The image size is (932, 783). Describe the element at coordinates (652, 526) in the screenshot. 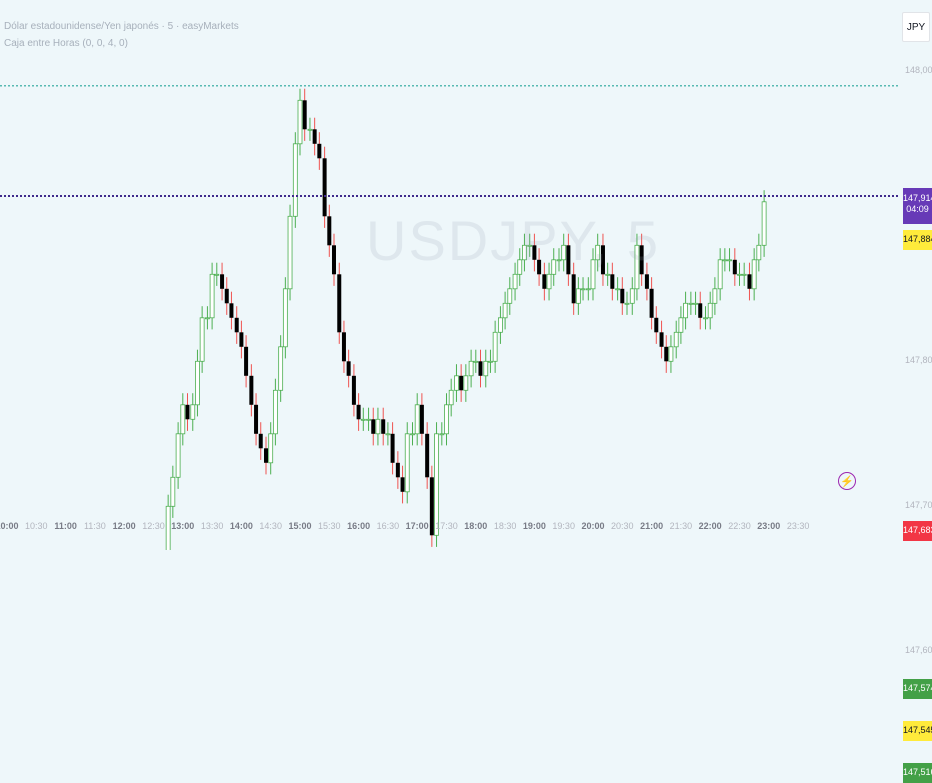

I see `time-label: 21:00` at that location.